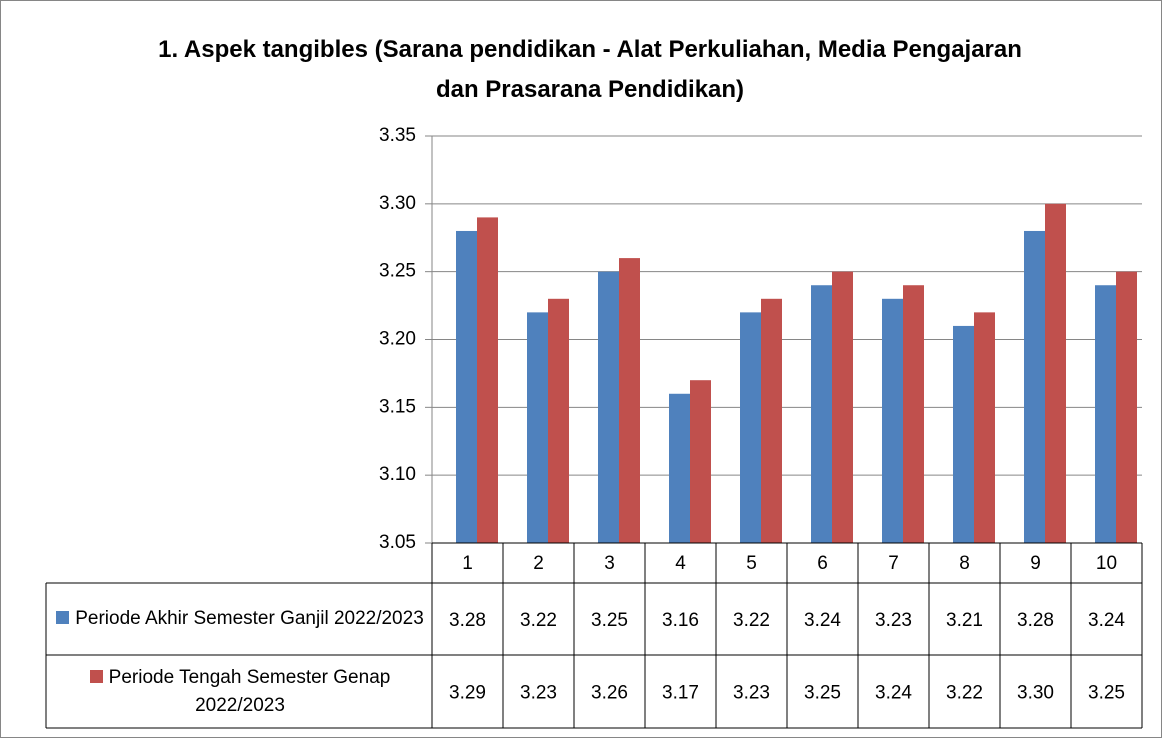 This screenshot has height=738, width=1162. Describe the element at coordinates (397, 542) in the screenshot. I see `y-tick-label: 3.05` at that location.